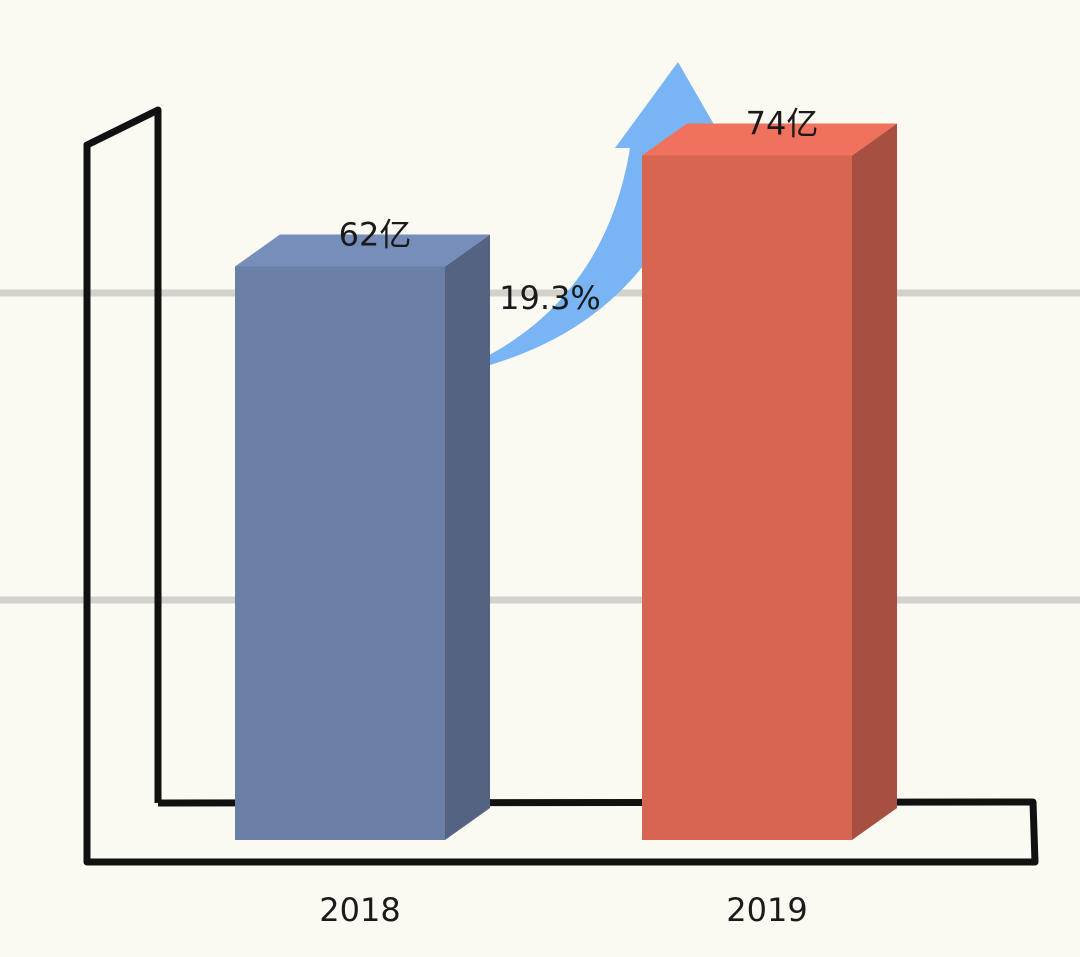 Image resolution: width=1080 pixels, height=957 pixels. What do you see at coordinates (375, 235) in the screenshot?
I see `value-label: 62亿` at bounding box center [375, 235].